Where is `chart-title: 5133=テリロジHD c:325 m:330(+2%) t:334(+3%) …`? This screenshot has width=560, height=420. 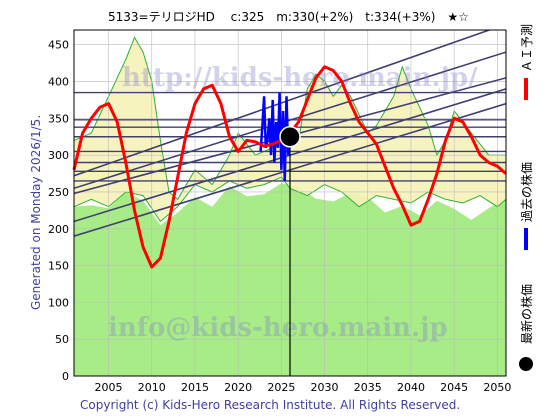 chart-title: 5133=テリロジHD c:325 m:330(+2%) t:334(+3%) … is located at coordinates (288, 17).